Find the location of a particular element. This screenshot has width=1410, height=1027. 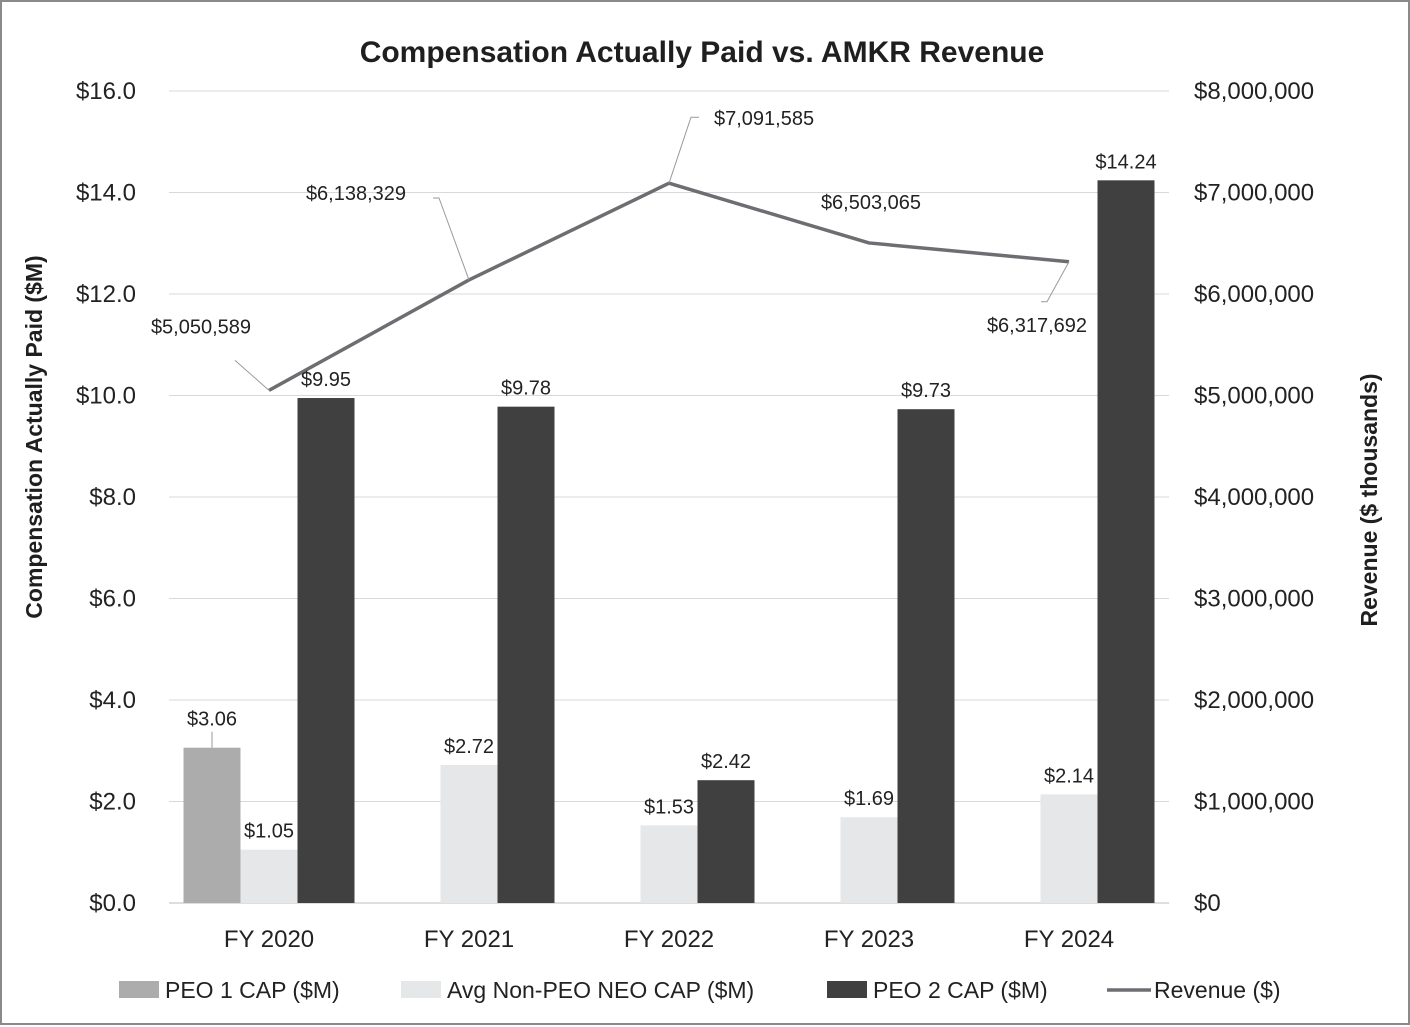

y2-tick-label: $4,000,000 is located at coordinates (1254, 497).